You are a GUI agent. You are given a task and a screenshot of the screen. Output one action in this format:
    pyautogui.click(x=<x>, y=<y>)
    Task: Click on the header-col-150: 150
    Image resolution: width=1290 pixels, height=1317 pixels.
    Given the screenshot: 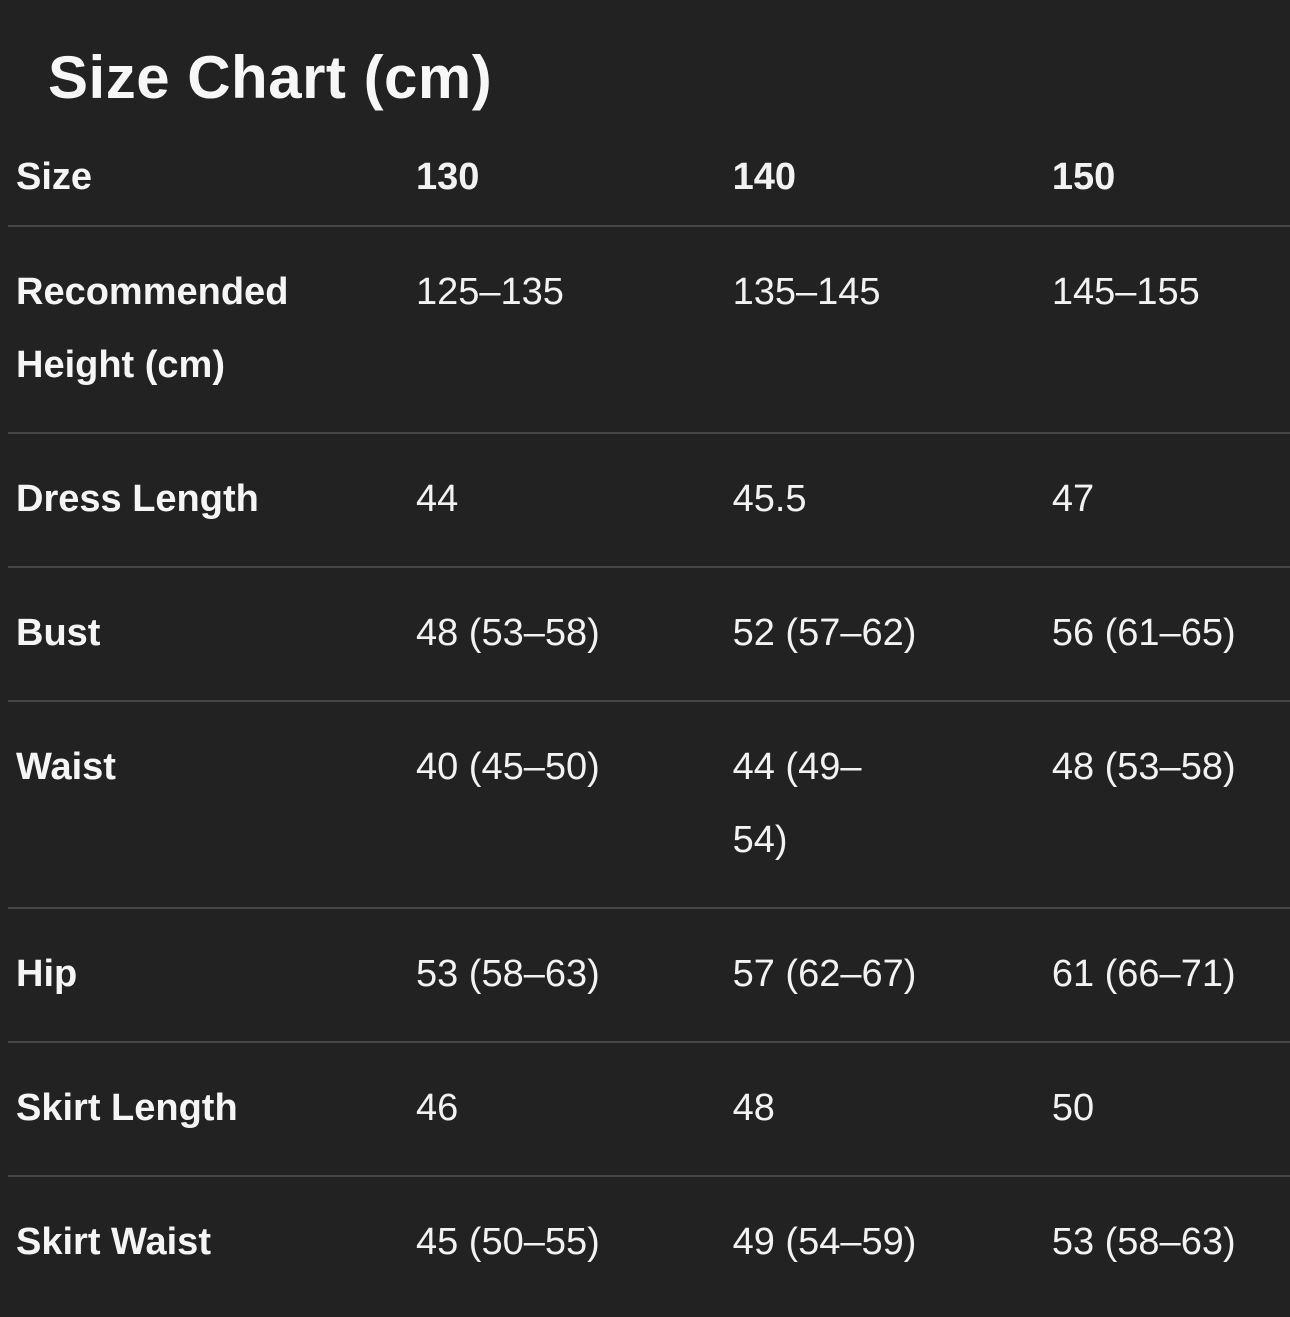 What is the action you would take?
    pyautogui.click(x=1166, y=178)
    